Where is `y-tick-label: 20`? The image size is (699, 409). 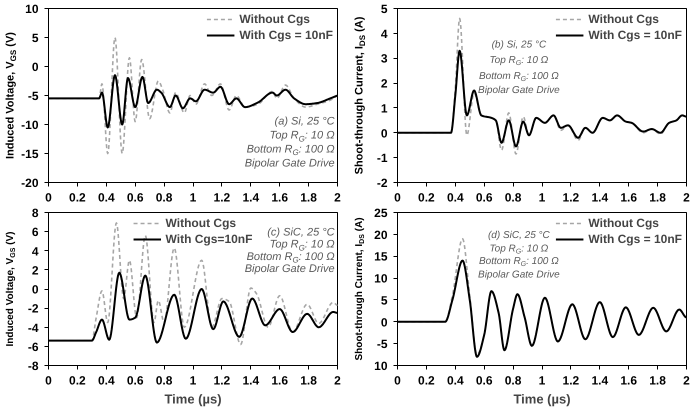
y-tick-label: 20 is located at coordinates (381, 235).